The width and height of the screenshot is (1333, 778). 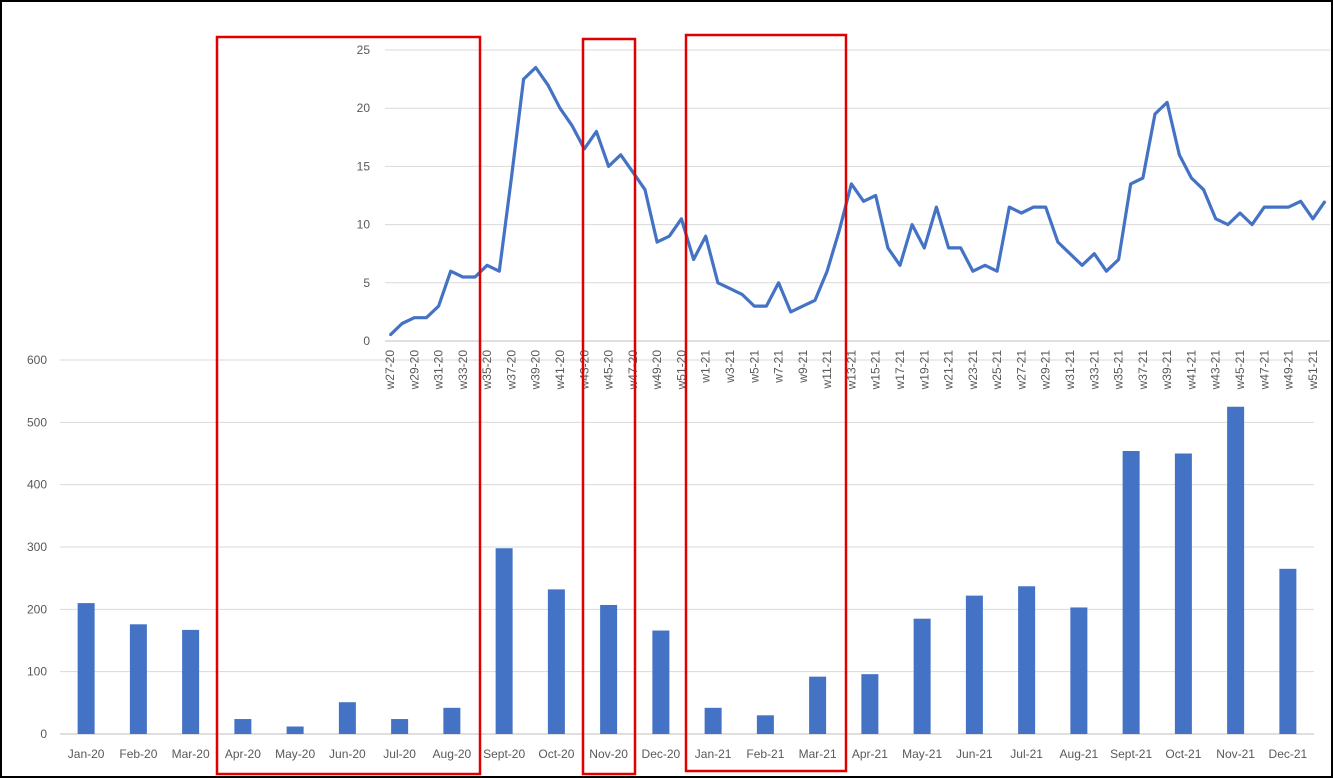 I want to click on bar-chart-y-axis: 0 100 200 300 400 500 600, so click(x=37, y=547).